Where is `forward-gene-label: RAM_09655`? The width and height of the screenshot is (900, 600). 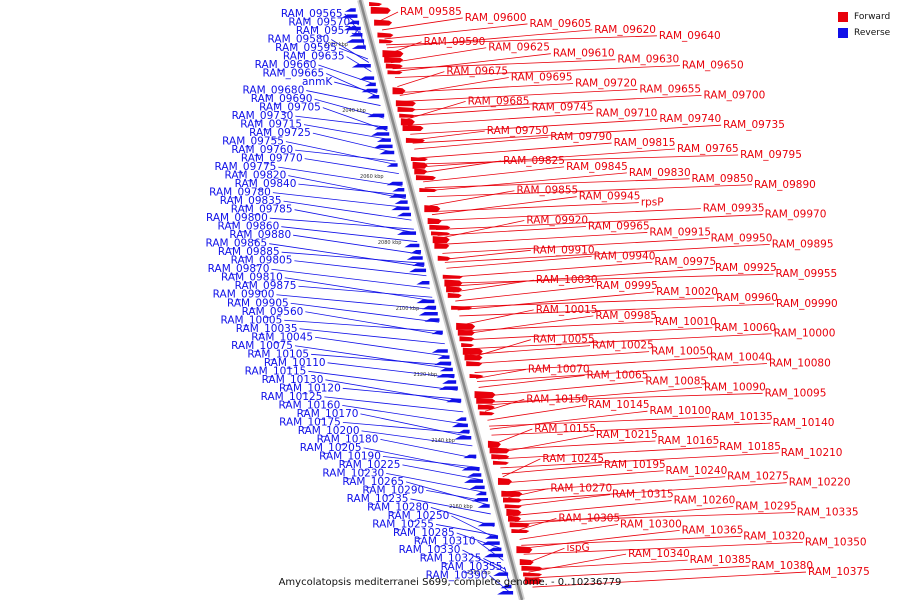 forward-gene-label: RAM_09655 is located at coordinates (670, 89).